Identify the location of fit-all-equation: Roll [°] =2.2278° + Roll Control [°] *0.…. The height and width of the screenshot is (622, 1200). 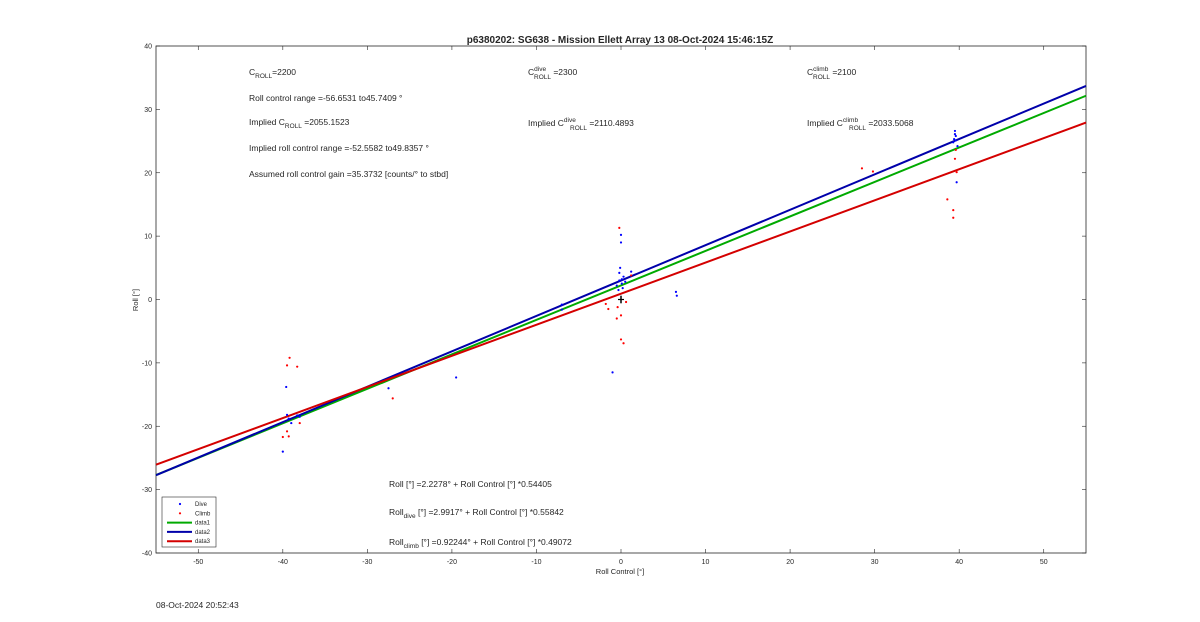
(470, 484).